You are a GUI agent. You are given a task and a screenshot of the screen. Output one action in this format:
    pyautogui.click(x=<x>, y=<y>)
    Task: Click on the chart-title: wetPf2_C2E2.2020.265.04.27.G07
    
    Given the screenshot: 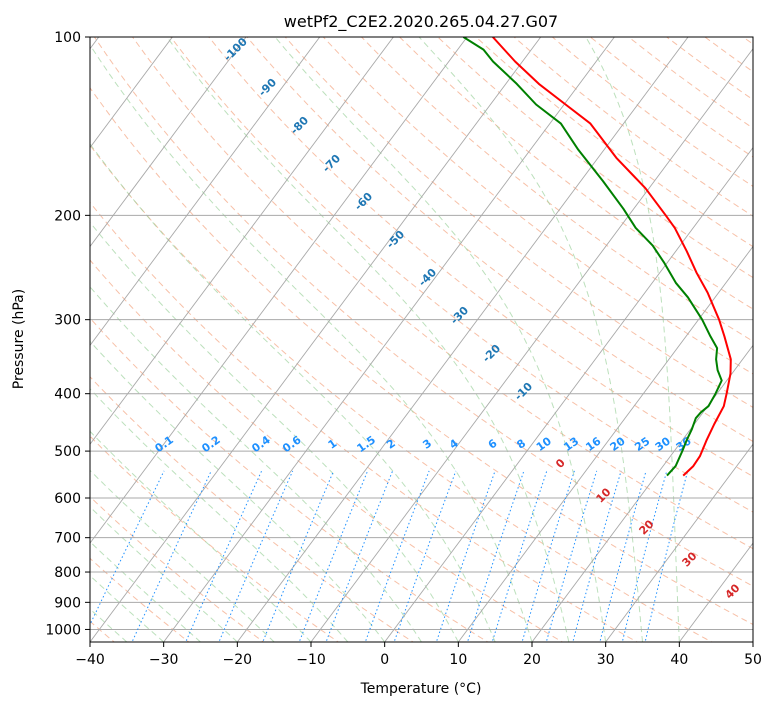 What is the action you would take?
    pyautogui.click(x=421, y=22)
    